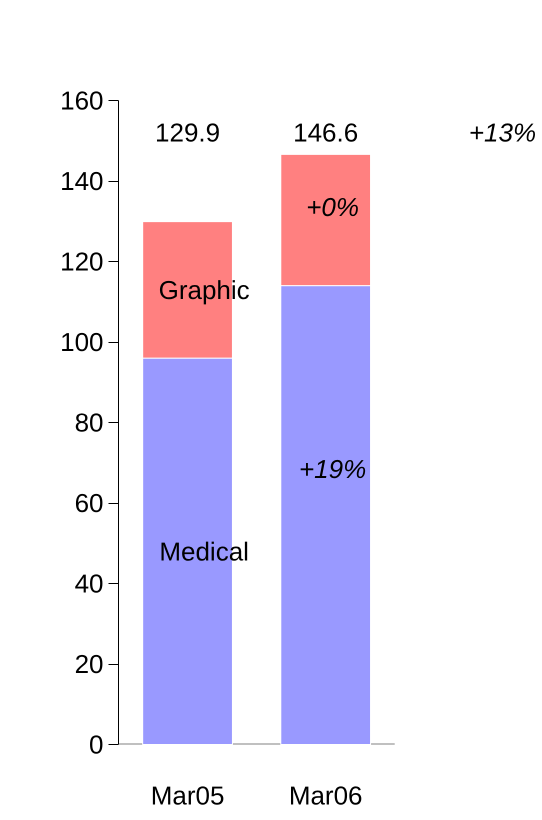  I want to click on x-tick-label: Mar06, so click(325, 795).